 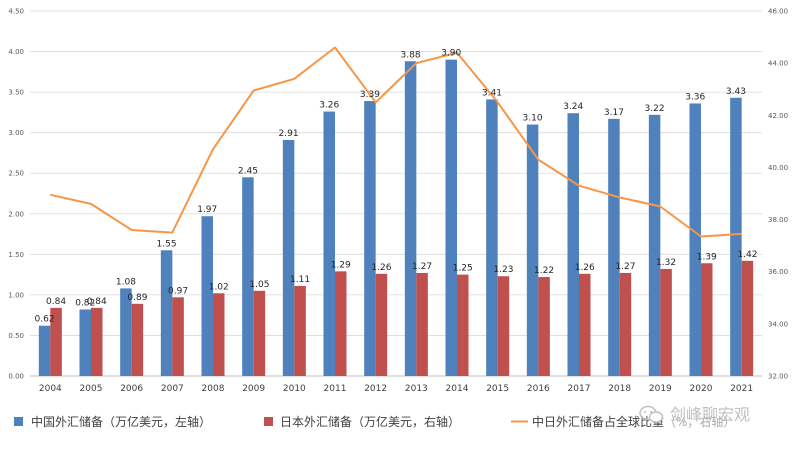 What do you see at coordinates (381, 324) in the screenshot?
I see `bar-japan-2012` at bounding box center [381, 324].